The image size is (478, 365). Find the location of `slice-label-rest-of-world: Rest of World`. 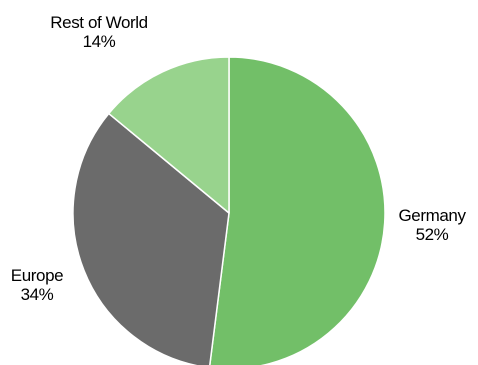

slice-label-rest-of-world: Rest of World is located at coordinates (98, 22).